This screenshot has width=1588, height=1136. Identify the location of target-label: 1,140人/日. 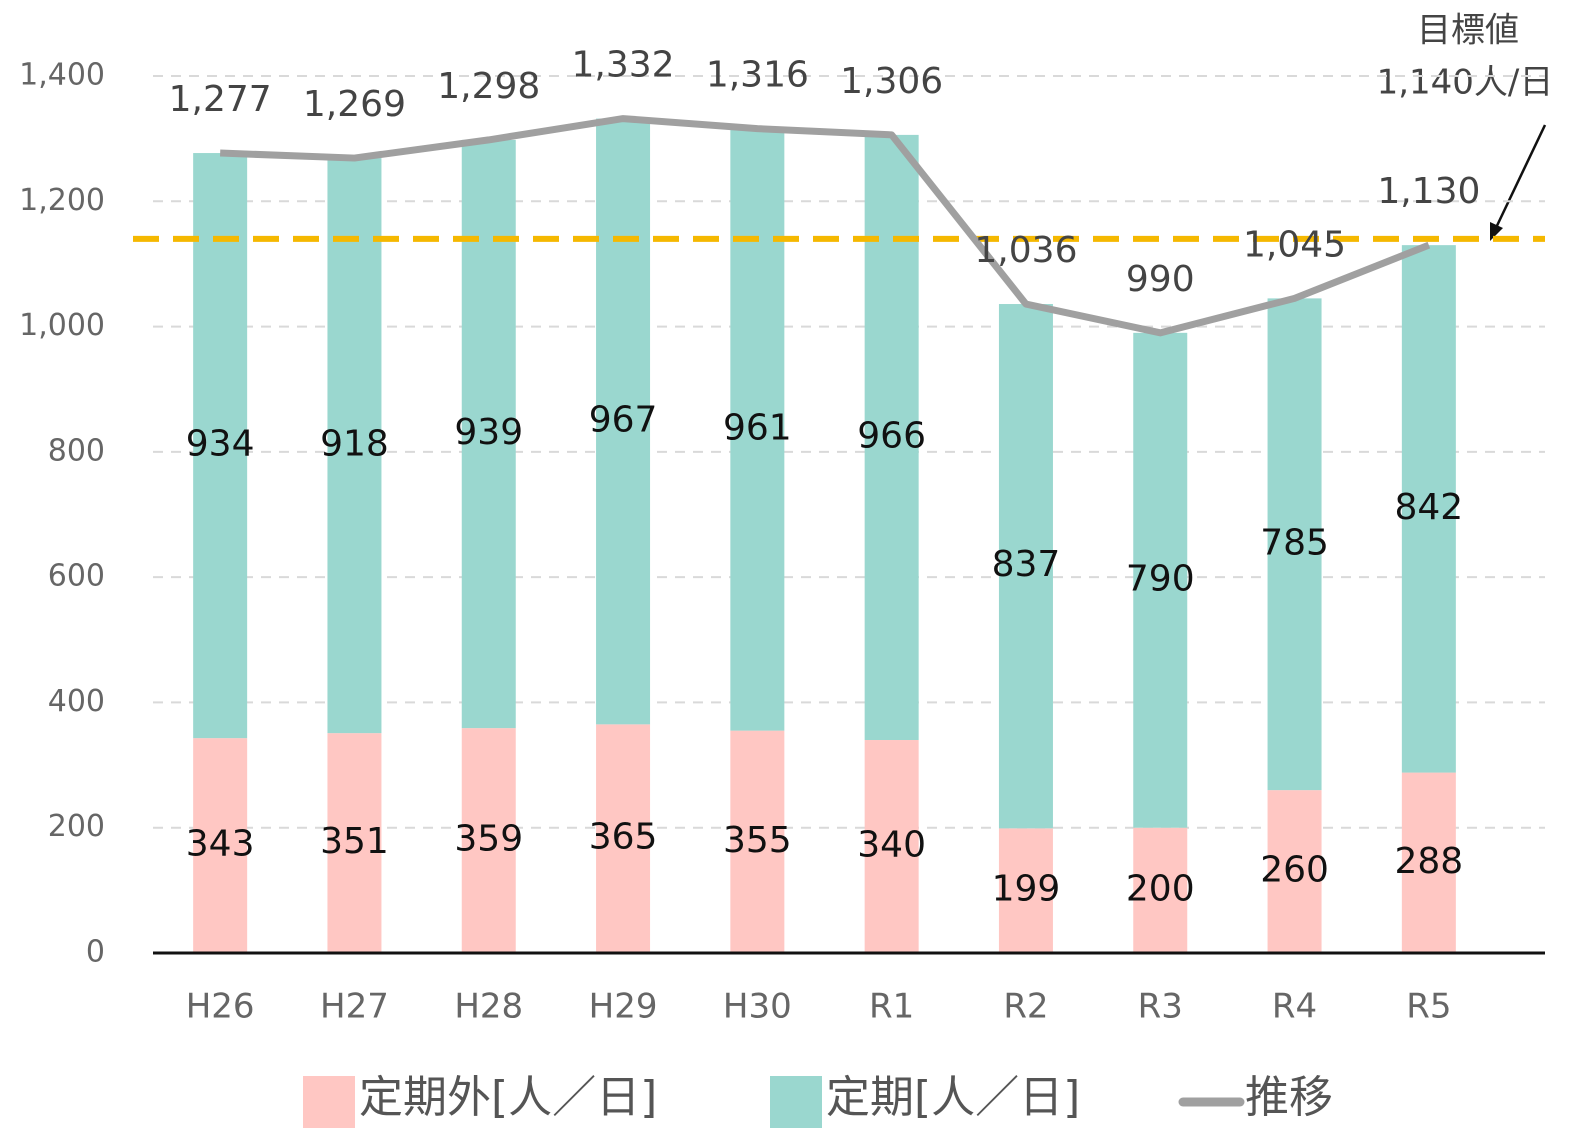
(1465, 83).